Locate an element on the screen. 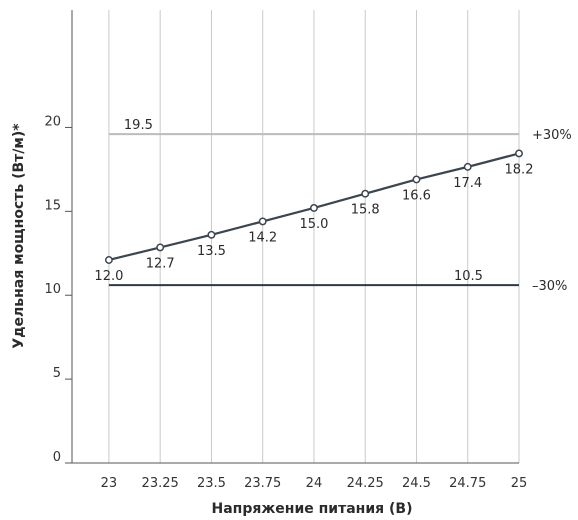  reference-value-label: 10.5 is located at coordinates (468, 276).